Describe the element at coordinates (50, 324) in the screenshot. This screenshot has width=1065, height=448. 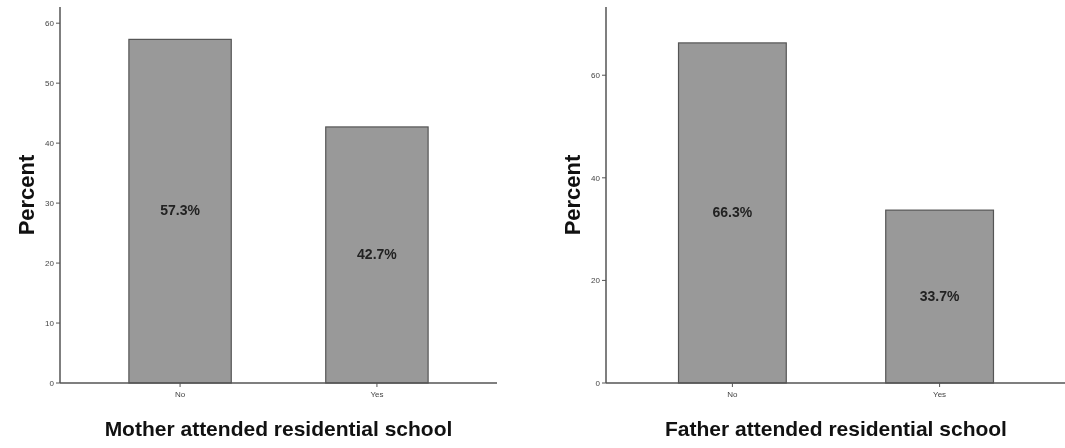
I see `y-tick-label: 10` at that location.